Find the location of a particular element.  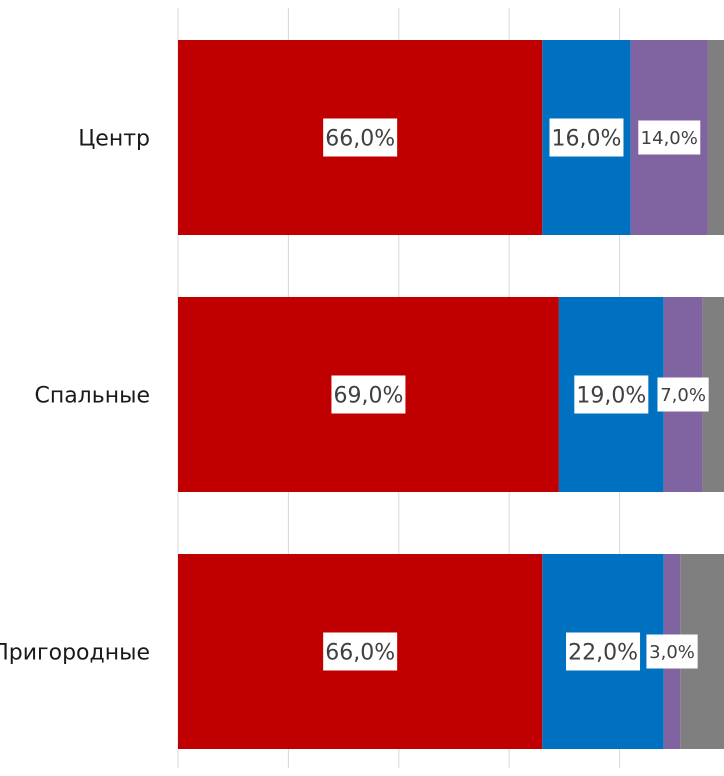

data-label-text: 19,0% is located at coordinates (611, 395).